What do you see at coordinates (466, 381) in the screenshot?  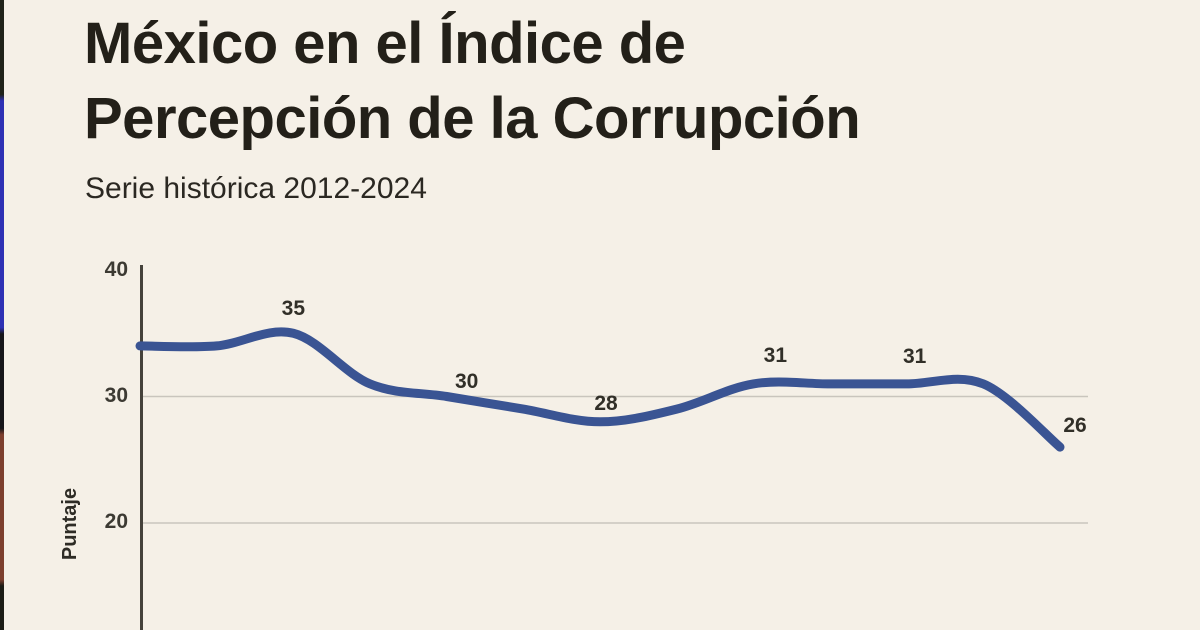 I see `data-label-2016: 30` at bounding box center [466, 381].